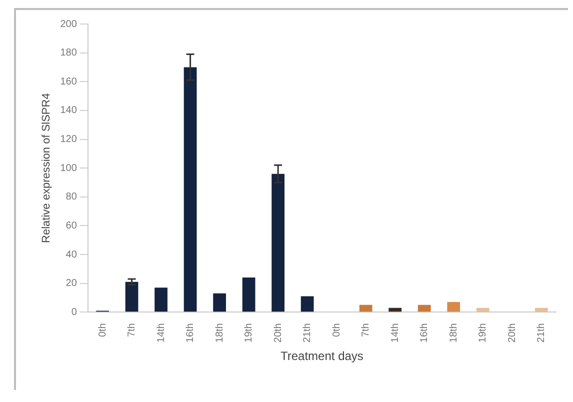 Image resolution: width=573 pixels, height=402 pixels. What do you see at coordinates (322, 356) in the screenshot?
I see `x-axis-title: Treatment days` at bounding box center [322, 356].